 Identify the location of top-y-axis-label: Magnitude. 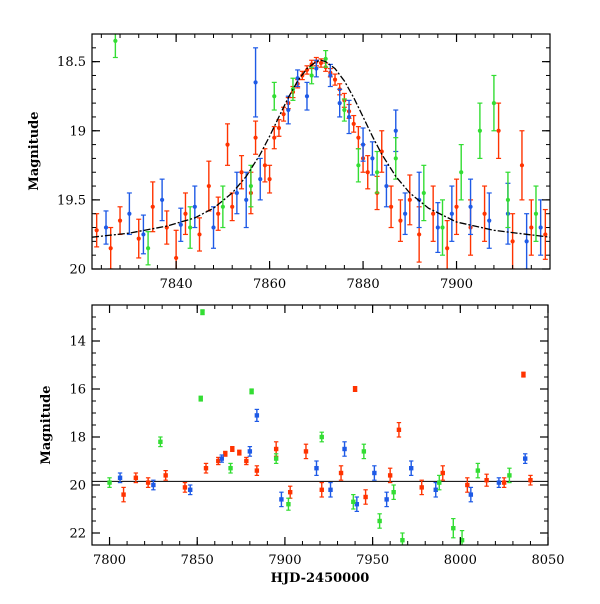
(34, 150).